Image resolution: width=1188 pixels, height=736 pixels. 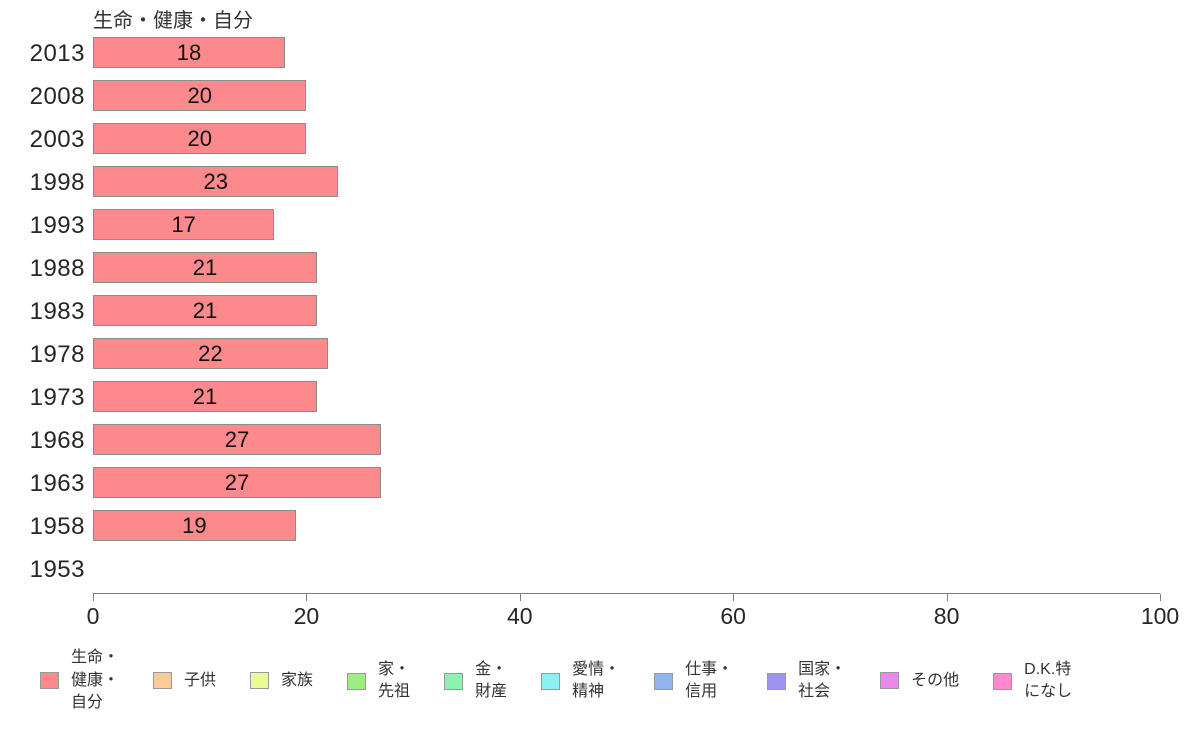 I want to click on y-axis-label: 2003, so click(x=57, y=139).